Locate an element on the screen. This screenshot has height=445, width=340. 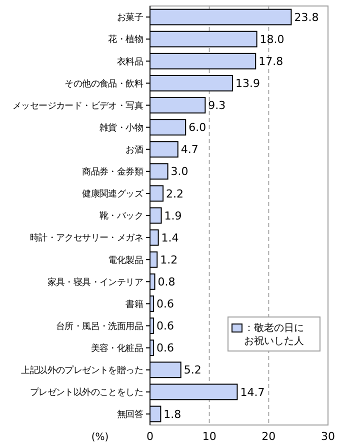
x-axis-title: (%) is located at coordinates (100, 437).